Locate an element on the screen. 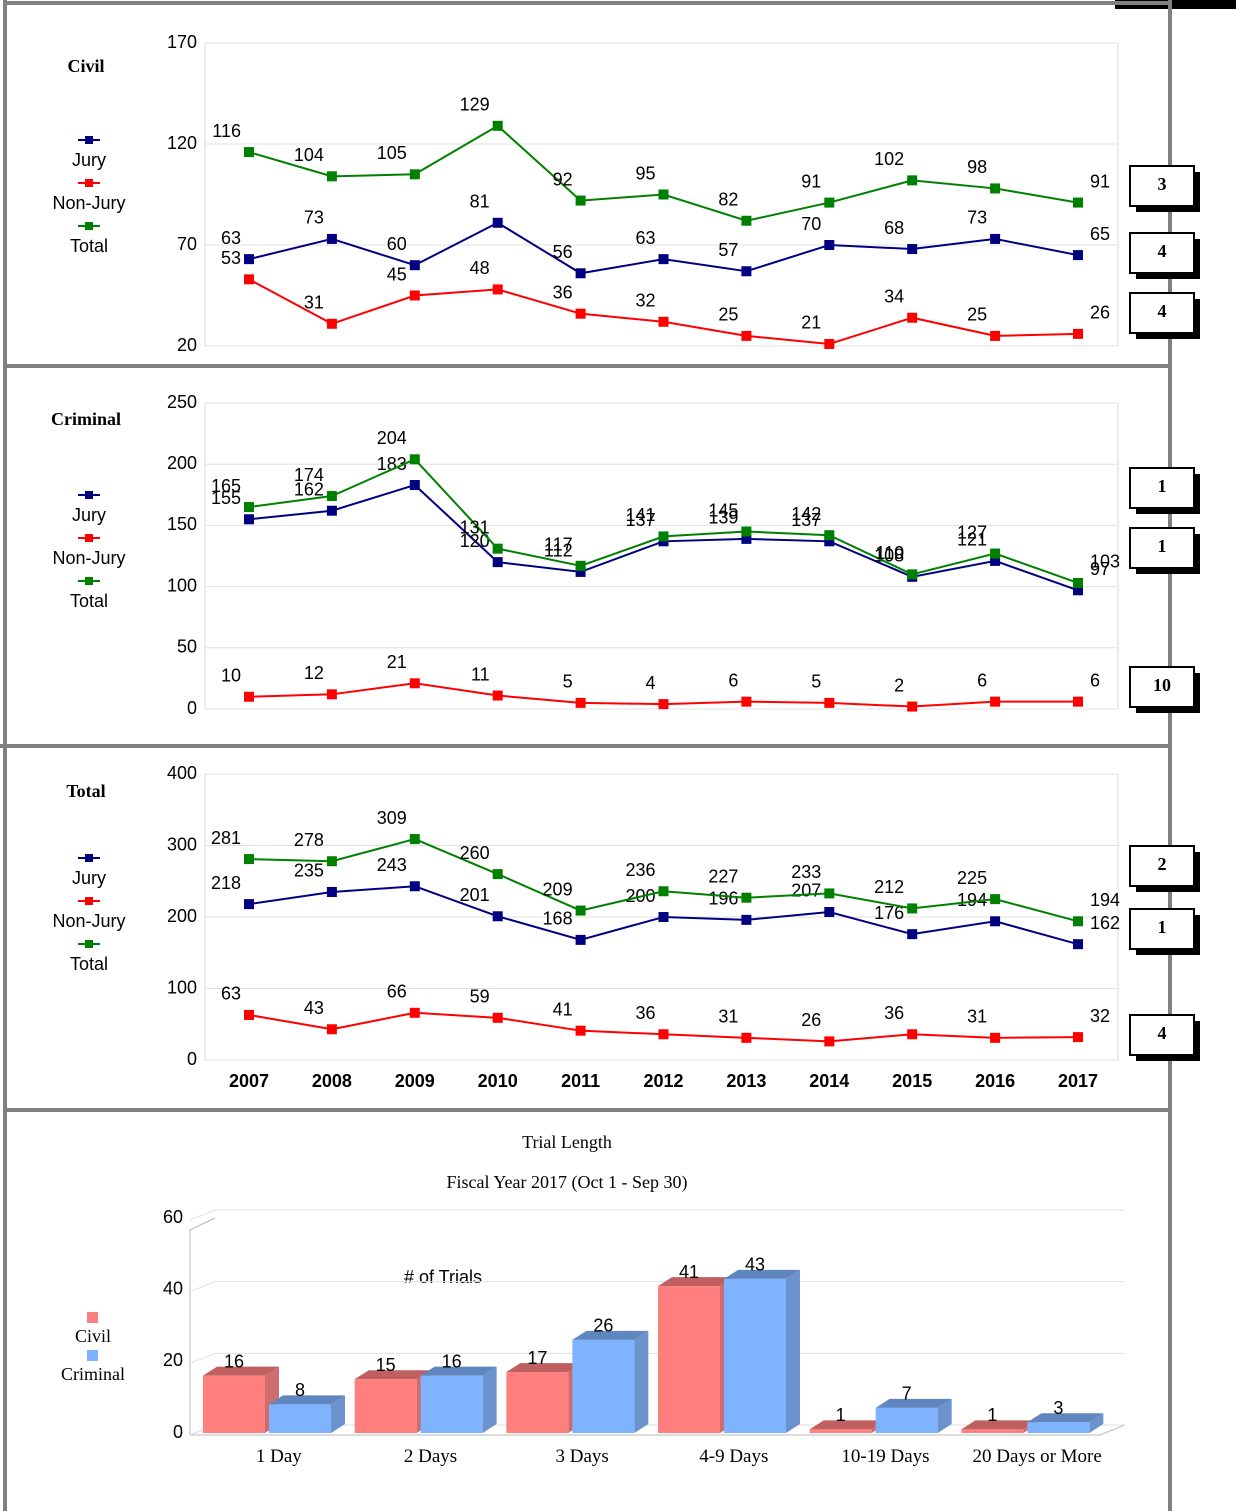 Image resolution: width=1236 pixels, height=1511 pixels. grid-line is located at coordinates (657, 1287).